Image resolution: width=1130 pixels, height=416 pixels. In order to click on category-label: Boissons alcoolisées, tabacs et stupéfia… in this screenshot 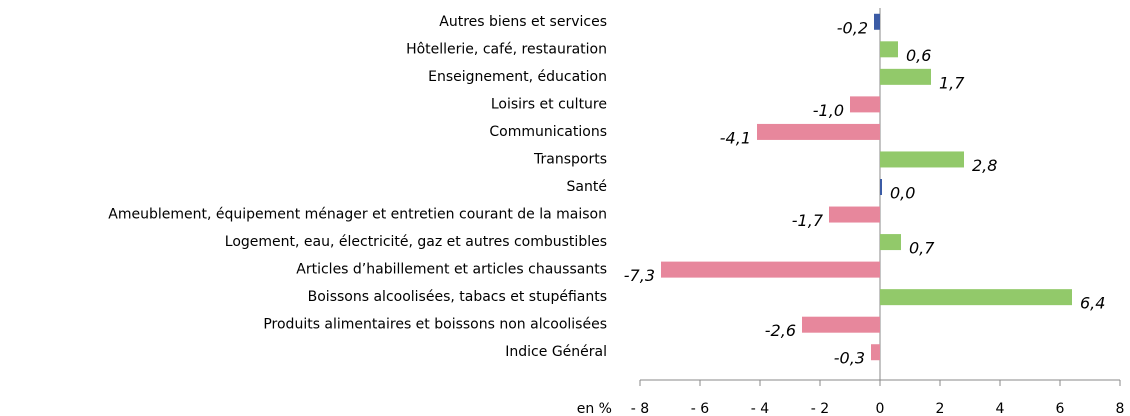, I will do `click(457, 297)`.